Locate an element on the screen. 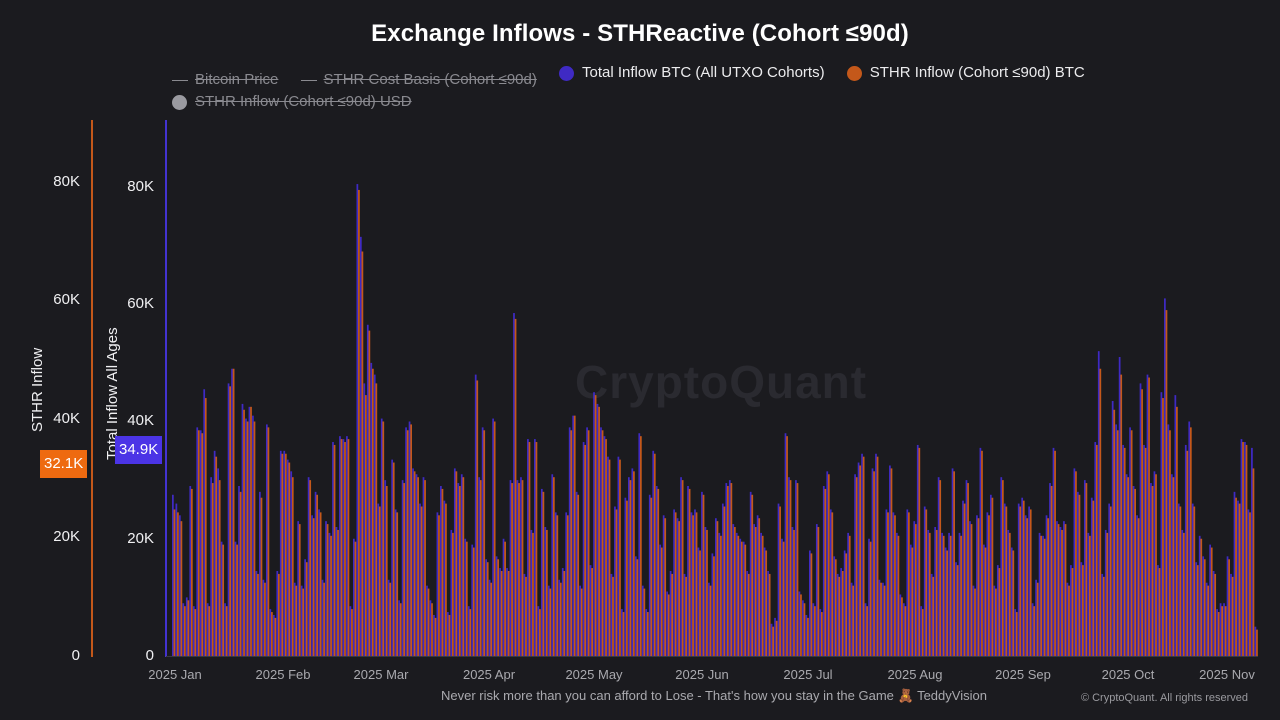  legend-item-sthr-cost-basis: STHR Cost Basis (Cohort ≤90d) is located at coordinates (418, 80).